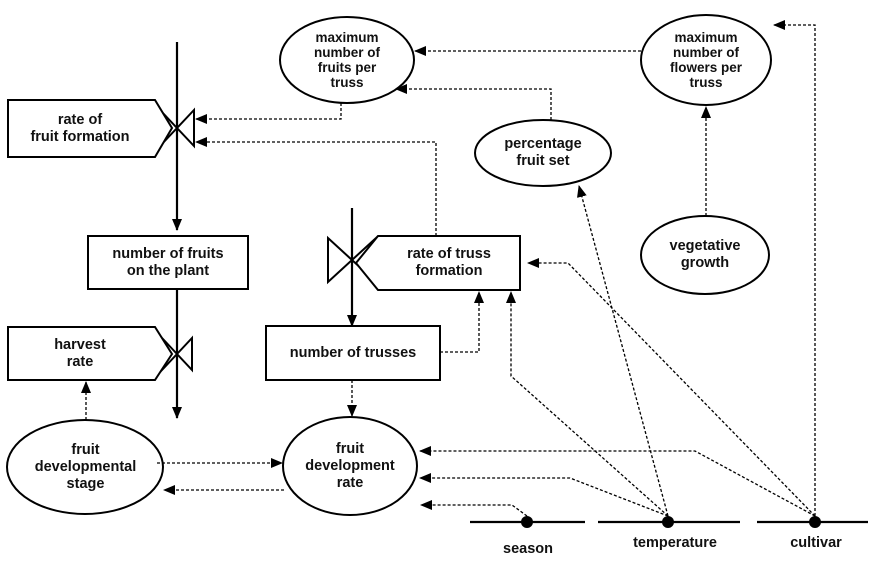  I want to click on rate-of-fruit-formation-box, so click(90, 128).